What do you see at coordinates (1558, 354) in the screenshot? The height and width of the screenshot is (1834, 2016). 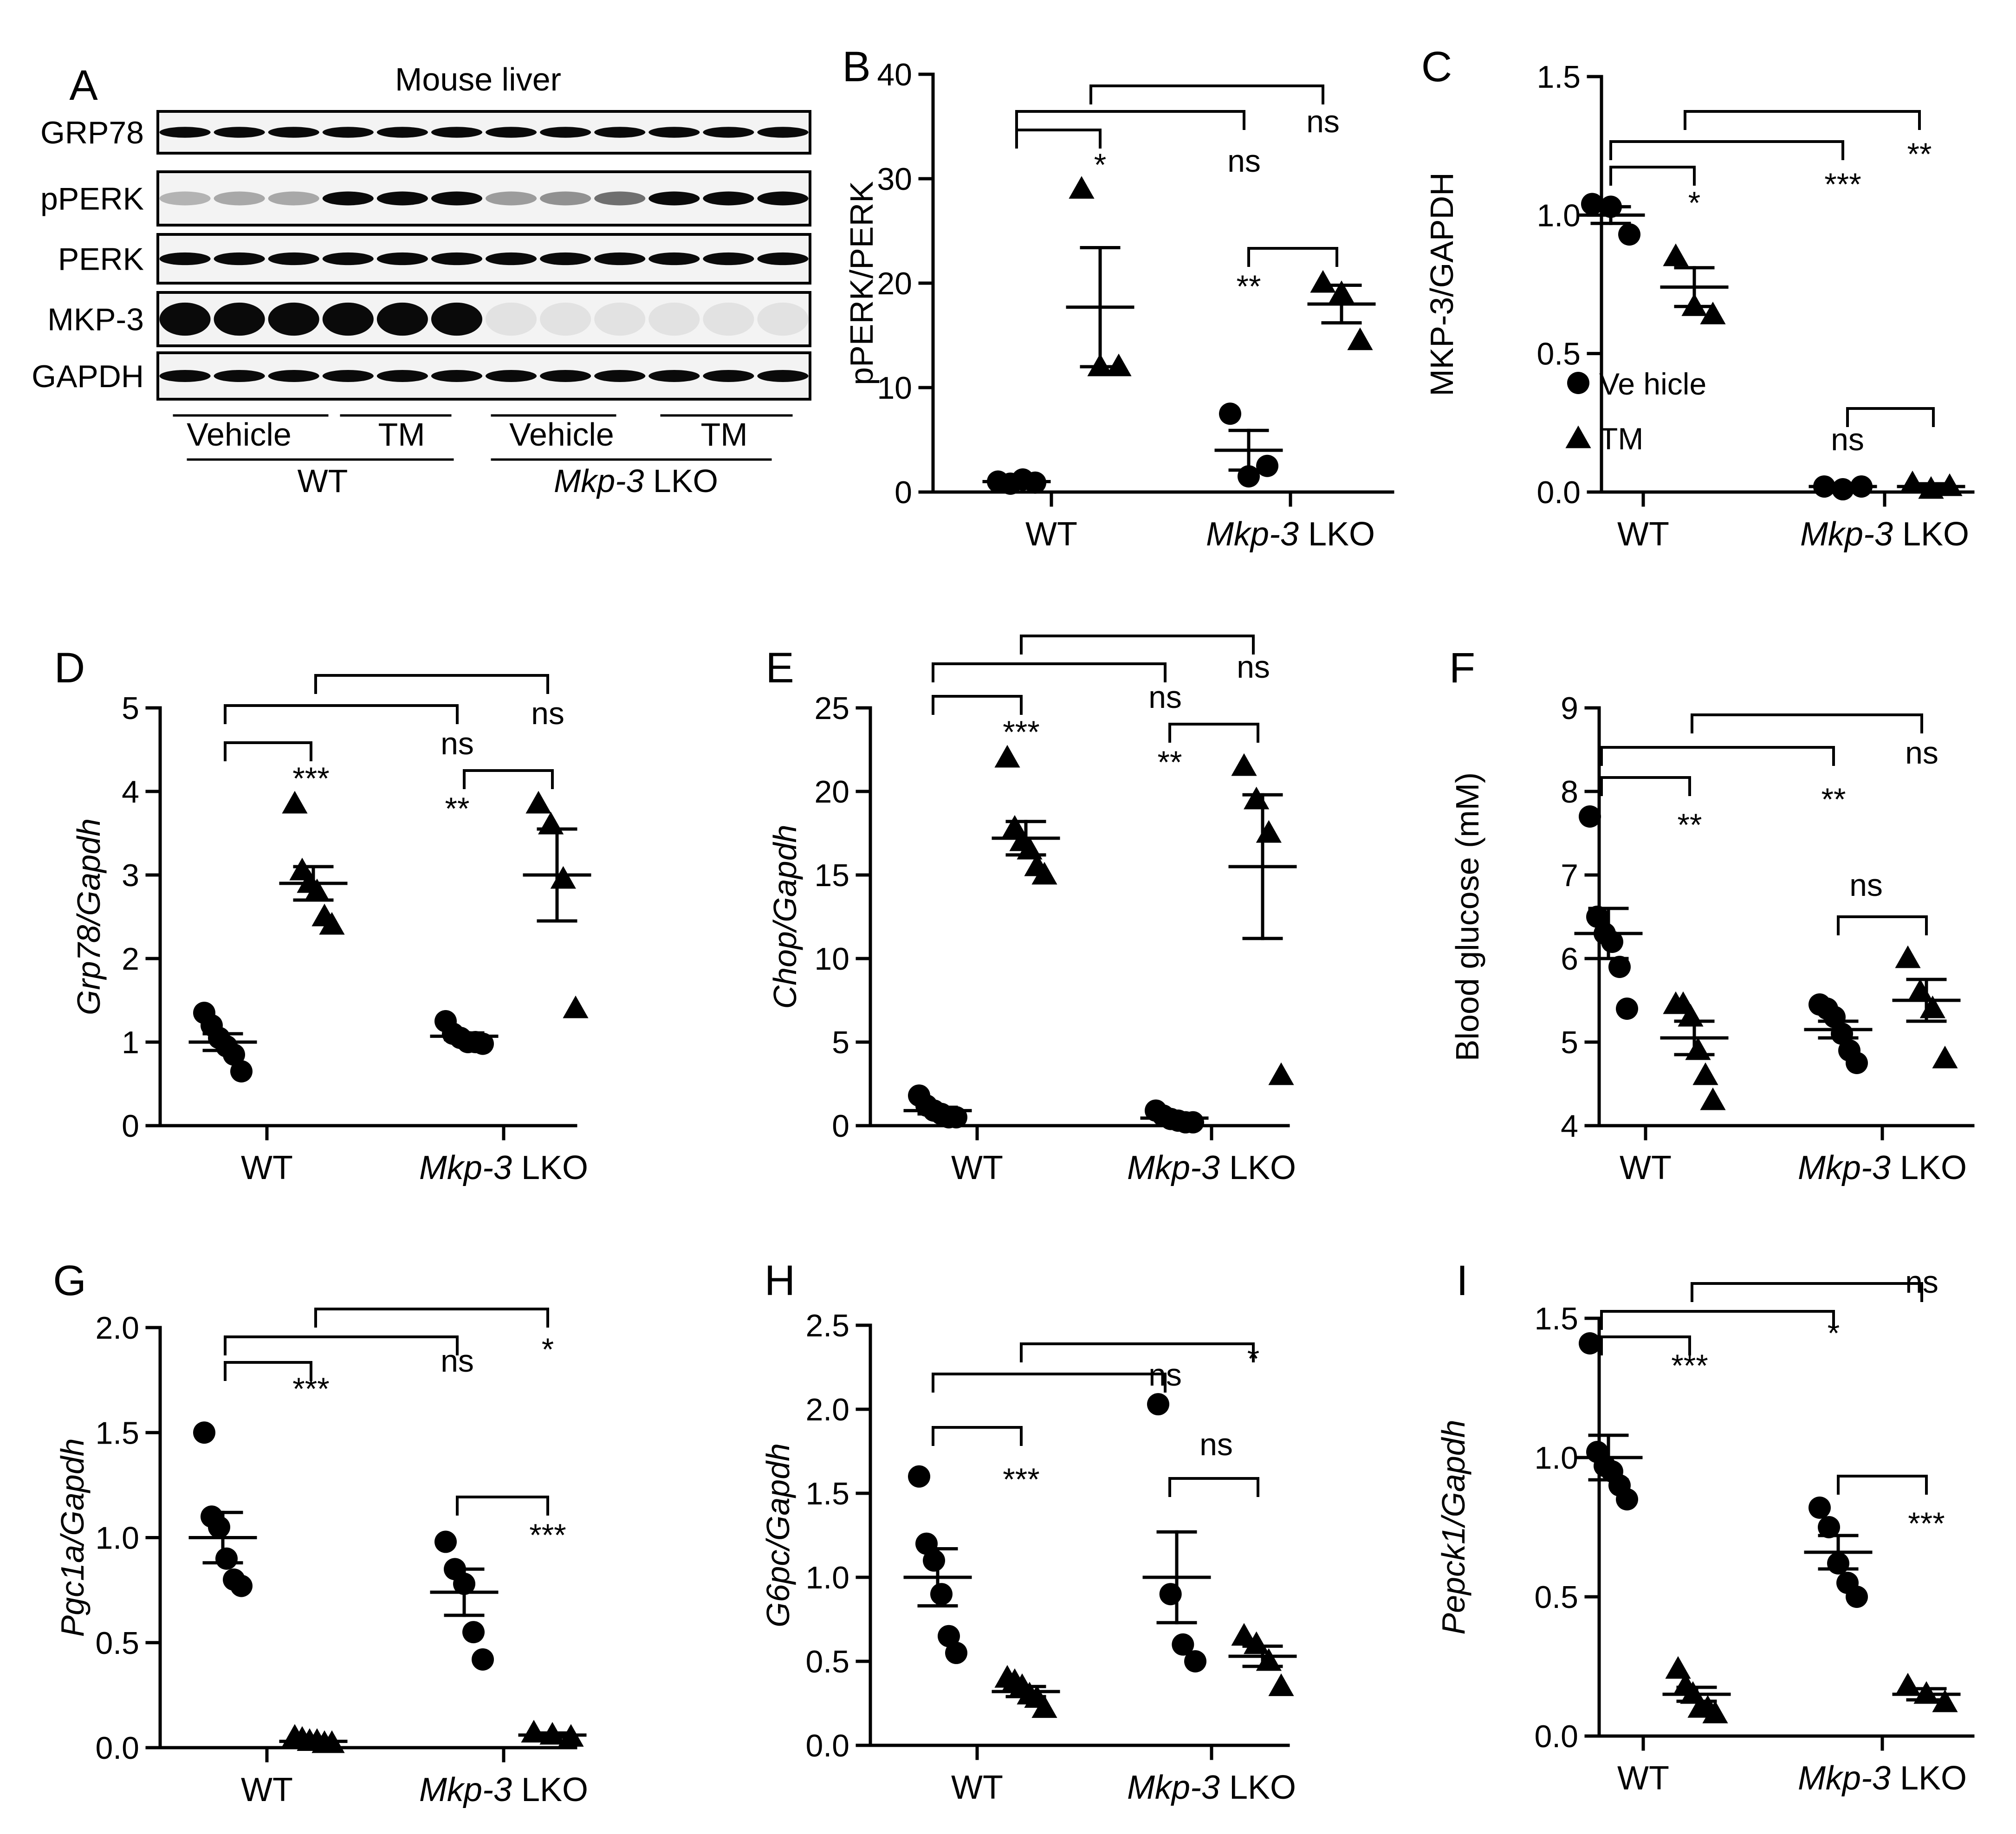 I see `y-tick-label: 0.5` at bounding box center [1558, 354].